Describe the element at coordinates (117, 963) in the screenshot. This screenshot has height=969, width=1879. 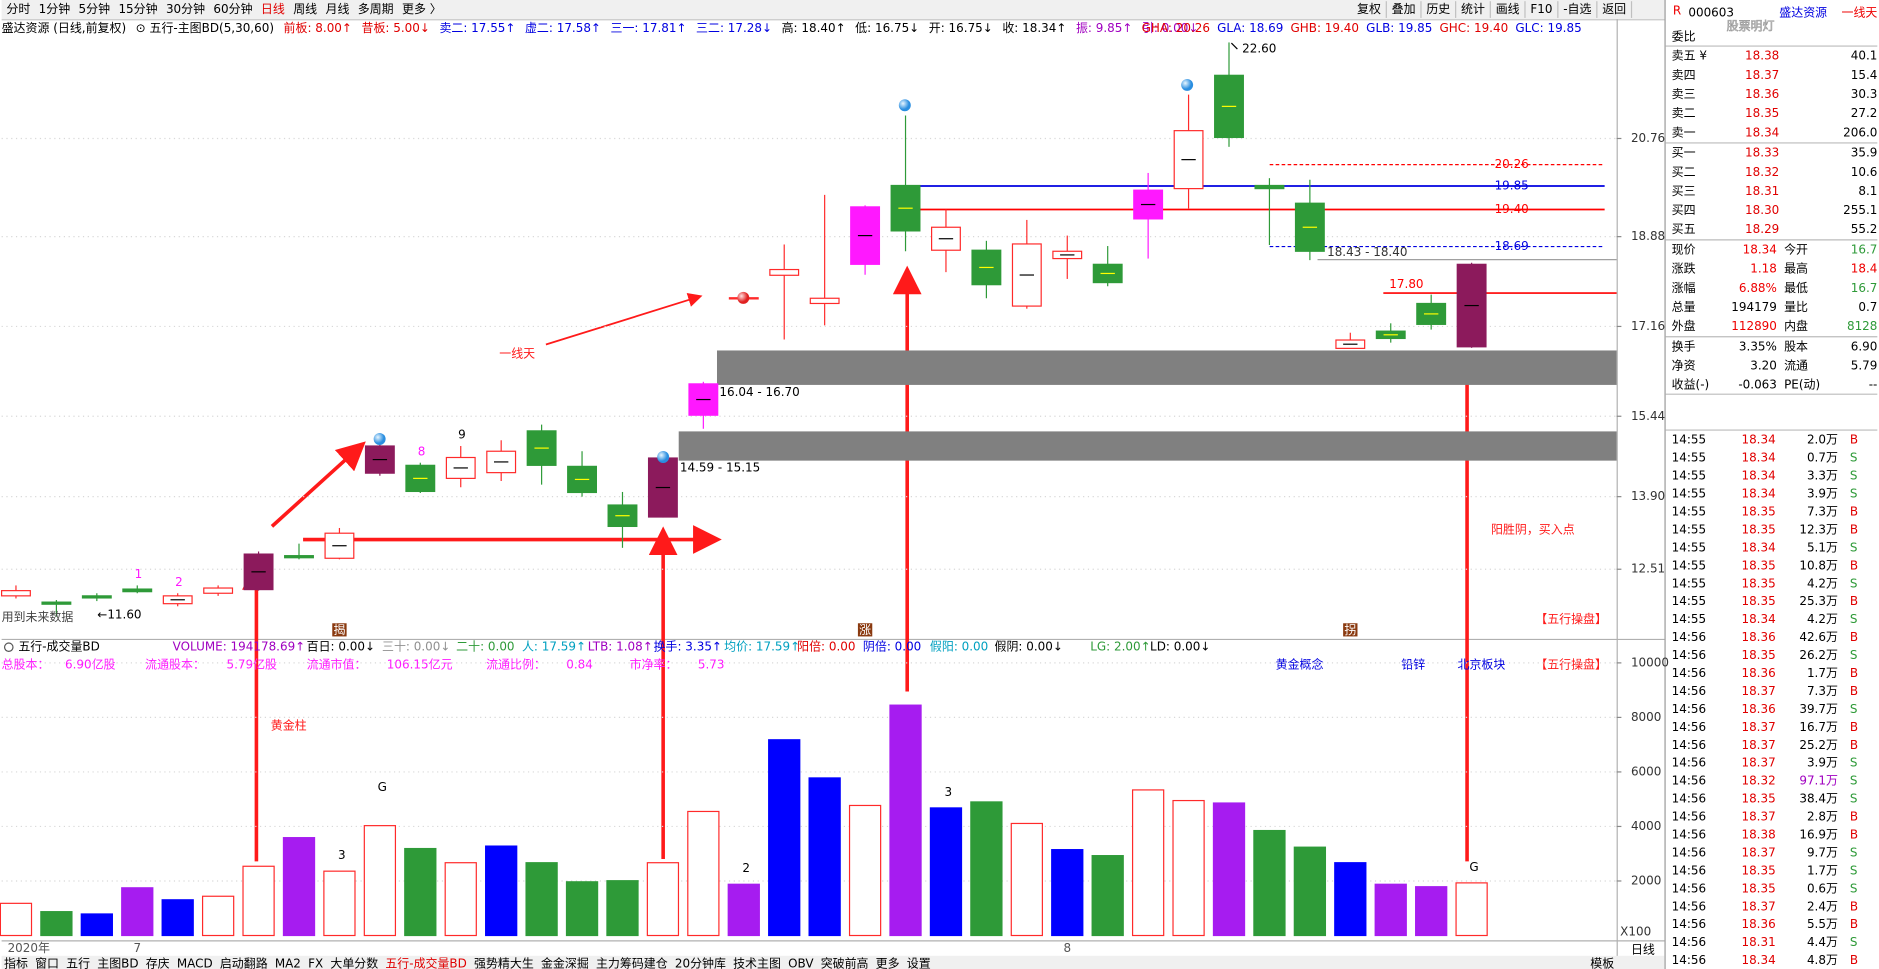
I see `bottom-tab: 主图BD` at that location.